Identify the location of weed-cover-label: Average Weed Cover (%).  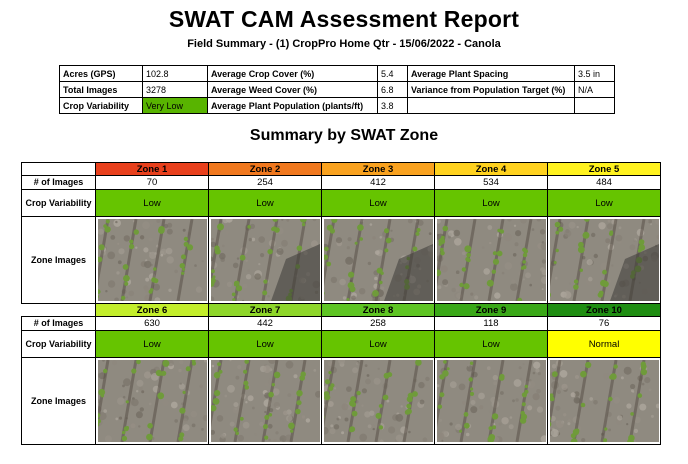
(292, 89).